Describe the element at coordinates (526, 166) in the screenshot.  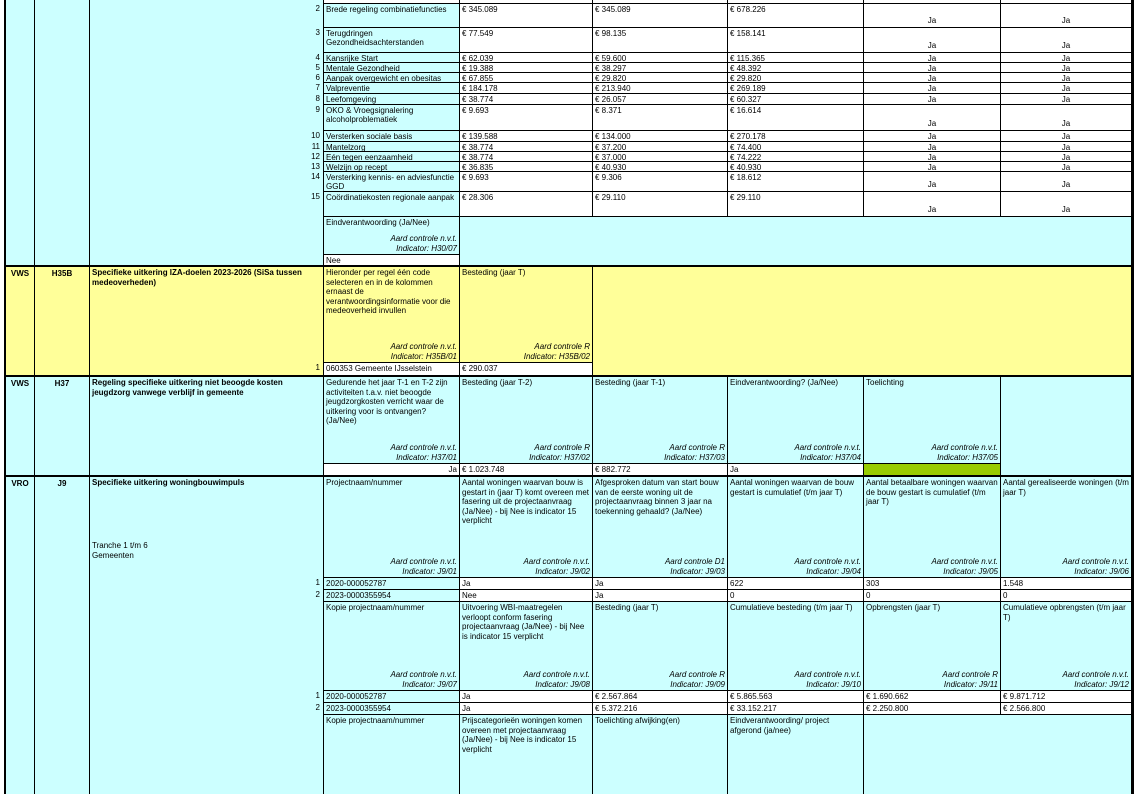
I see `data-cell: € 36.835` at that location.